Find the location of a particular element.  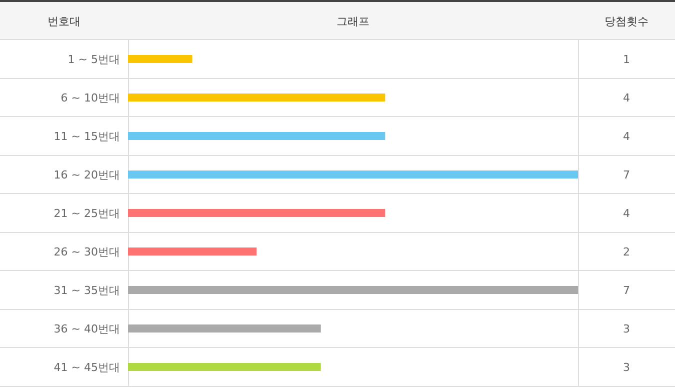

data-label: 2 is located at coordinates (626, 252).